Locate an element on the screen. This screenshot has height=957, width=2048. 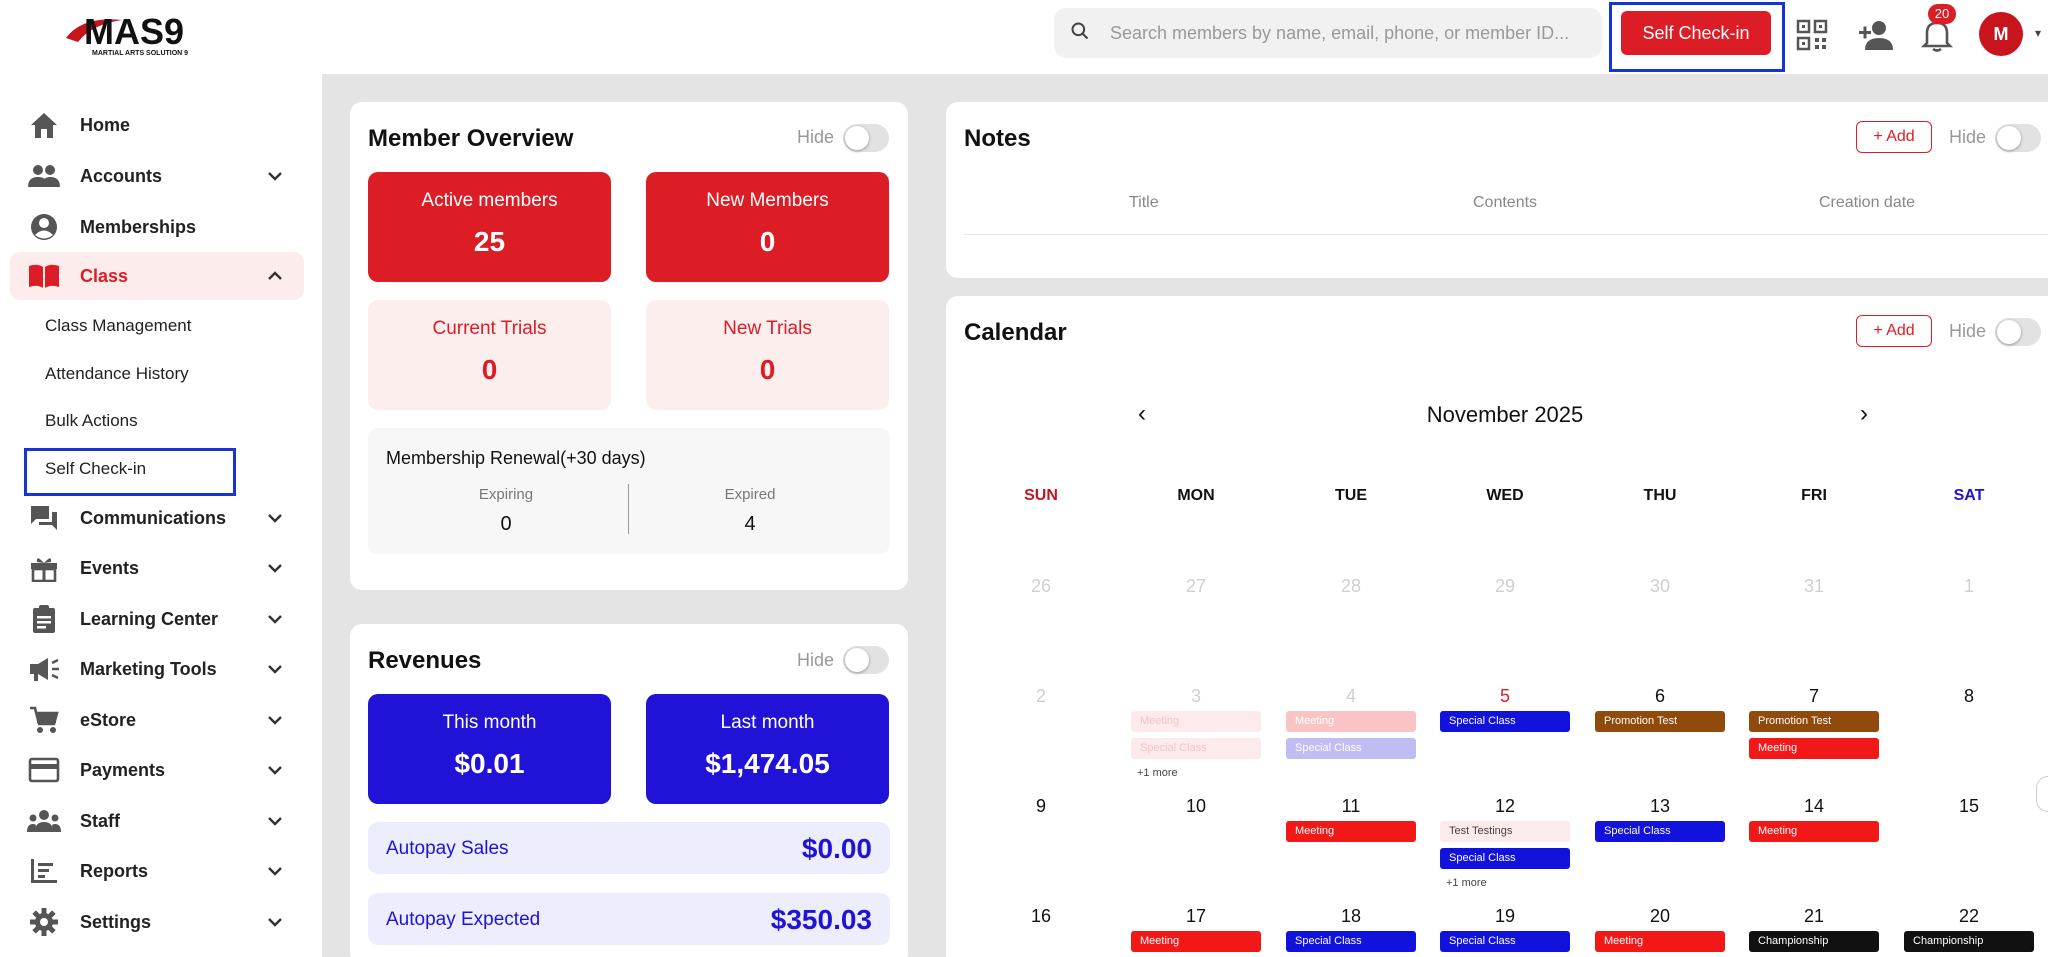
calendar-day-cell: 28 is located at coordinates (1351, 586).